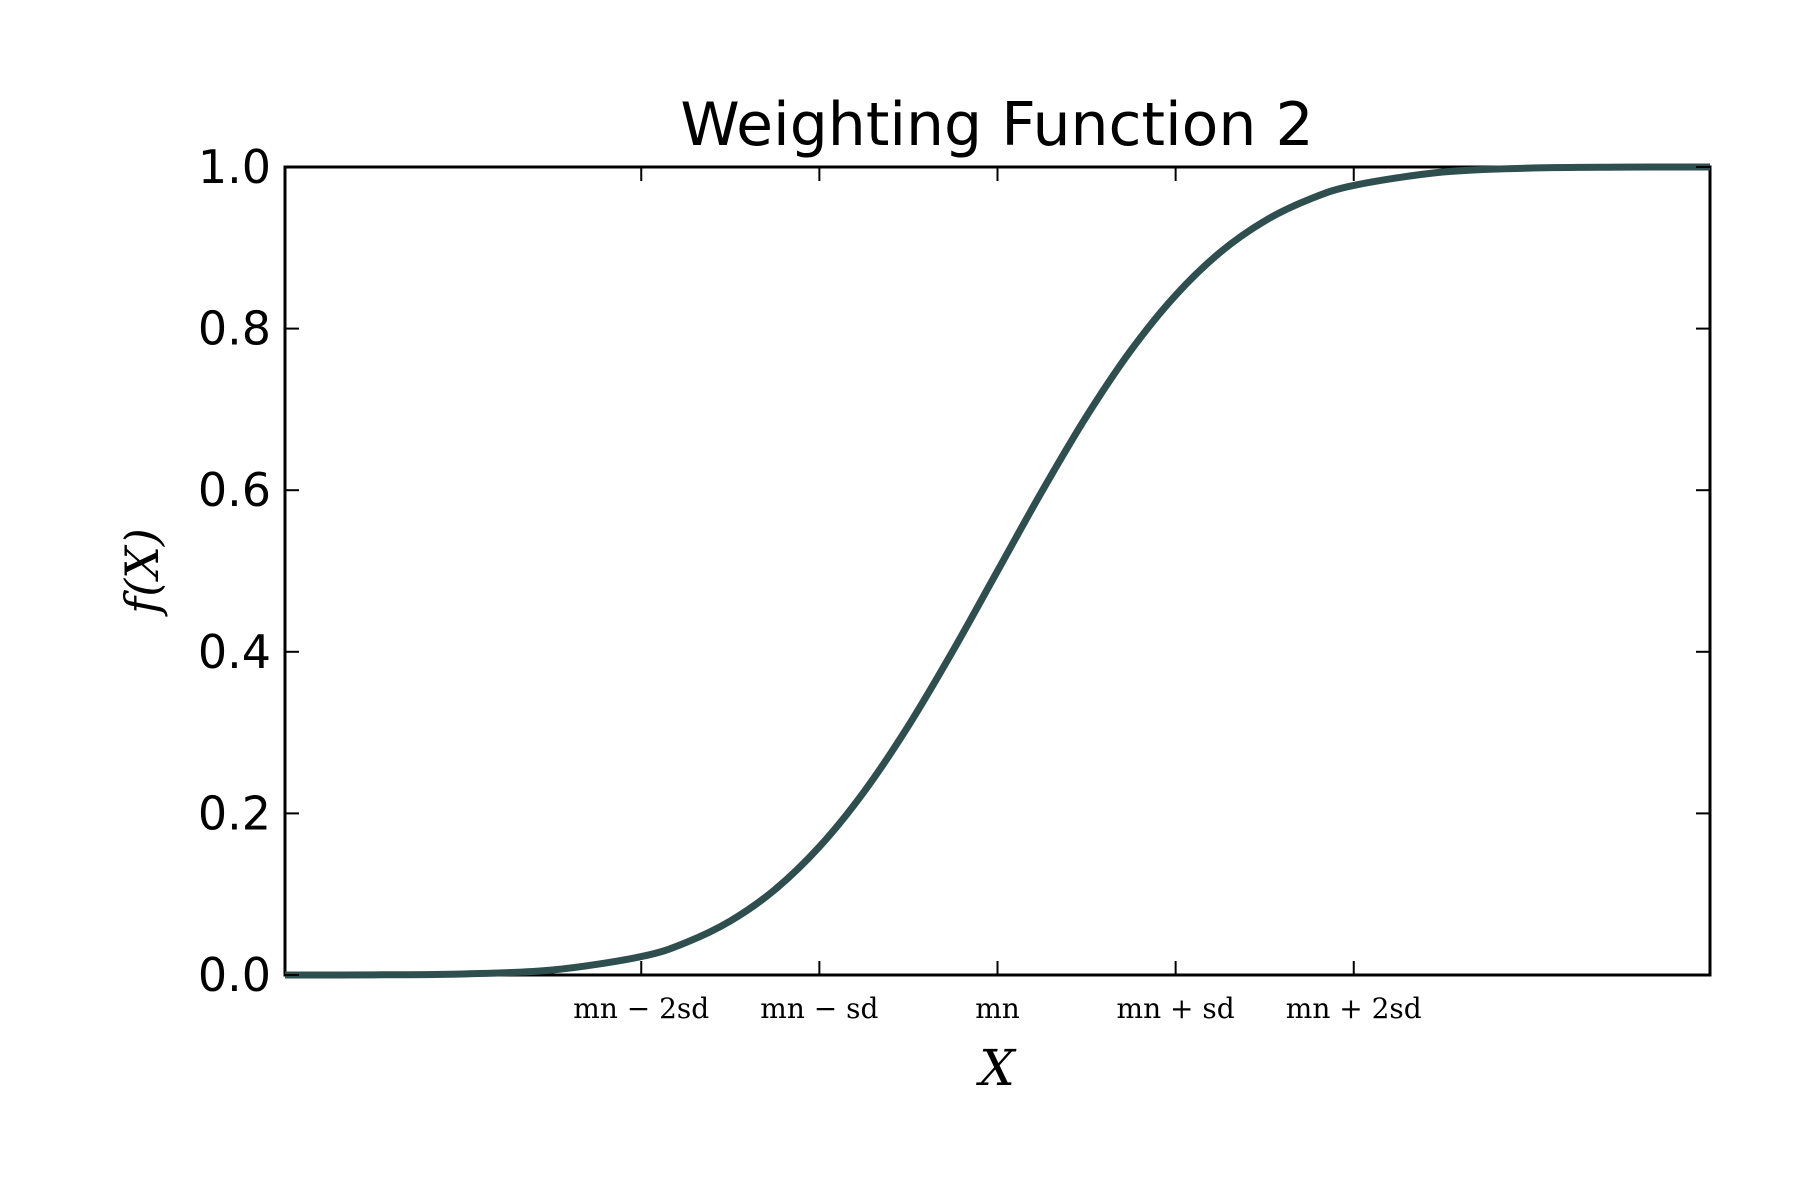 The height and width of the screenshot is (1200, 1800). Describe the element at coordinates (234, 975) in the screenshot. I see `y-tick-label: 0.0` at that location.